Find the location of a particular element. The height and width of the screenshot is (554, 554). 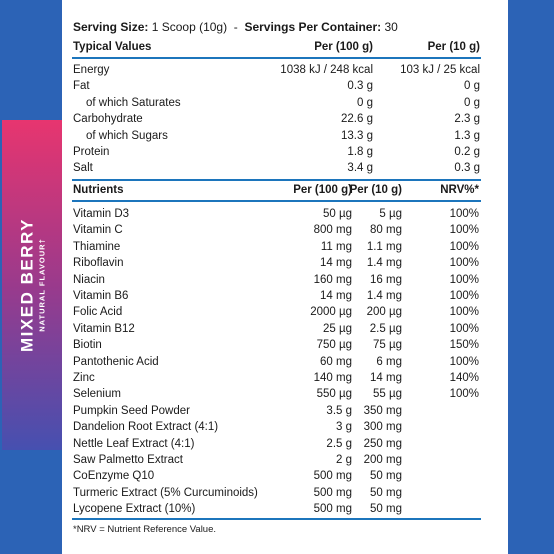

value-cell: 3.5 g is located at coordinates (339, 410).